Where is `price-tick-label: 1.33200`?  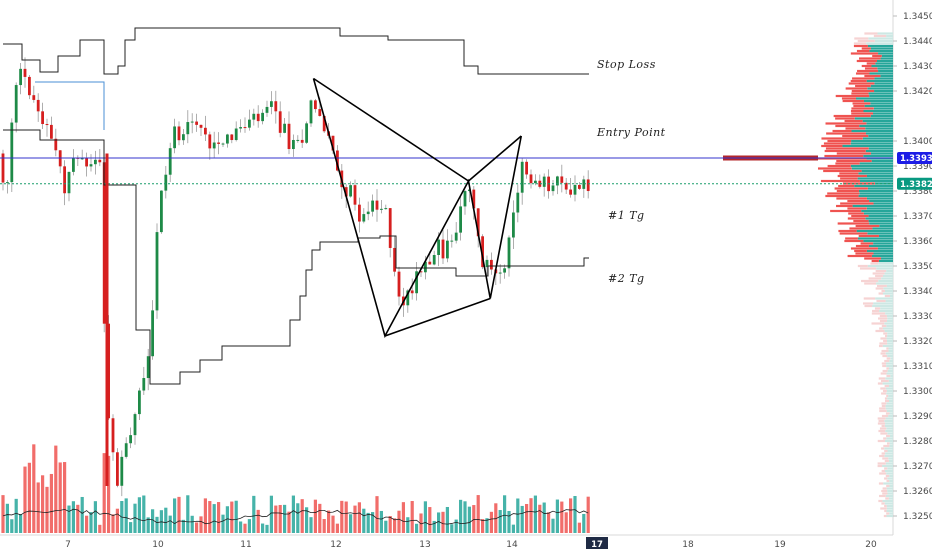 price-tick-label: 1.33200 is located at coordinates (917, 342).